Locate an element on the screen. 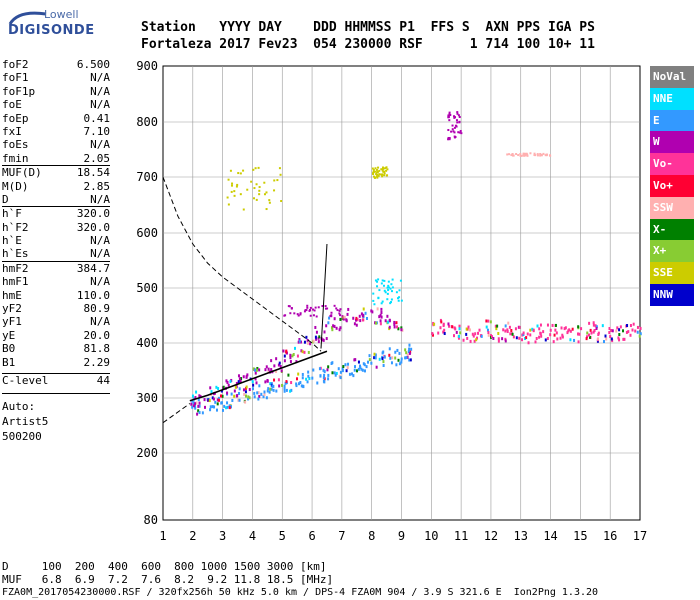  x-tick-label: 7 is located at coordinates (341, 536).